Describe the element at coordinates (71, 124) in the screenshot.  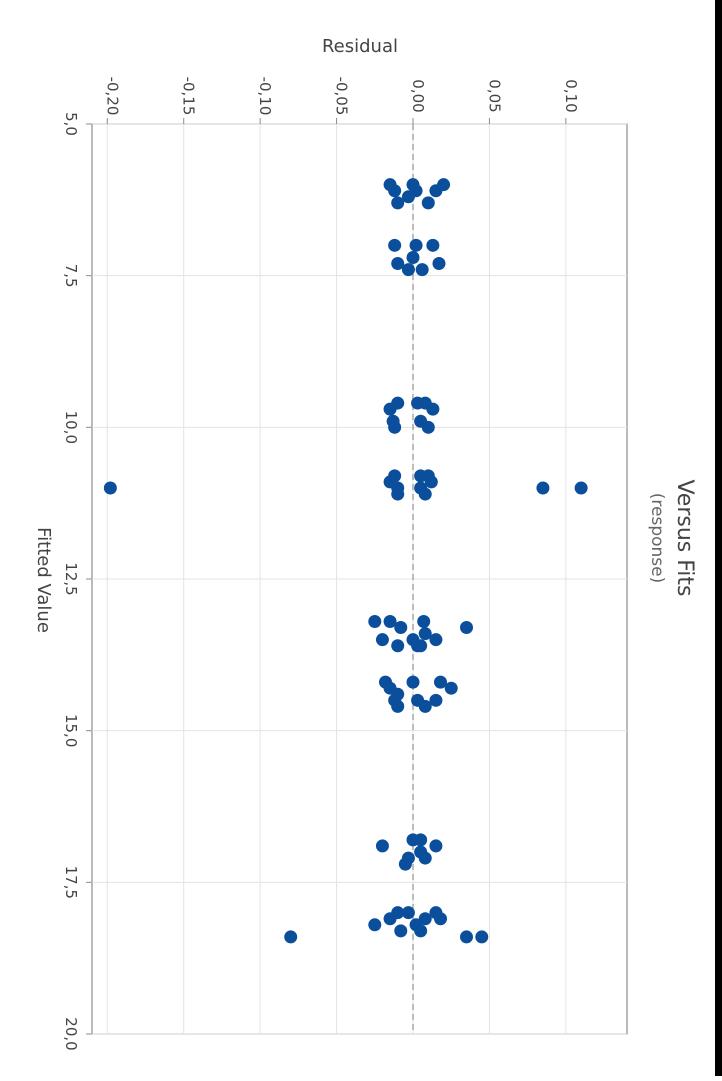
I see `x-tick-label: 5,0` at that location.